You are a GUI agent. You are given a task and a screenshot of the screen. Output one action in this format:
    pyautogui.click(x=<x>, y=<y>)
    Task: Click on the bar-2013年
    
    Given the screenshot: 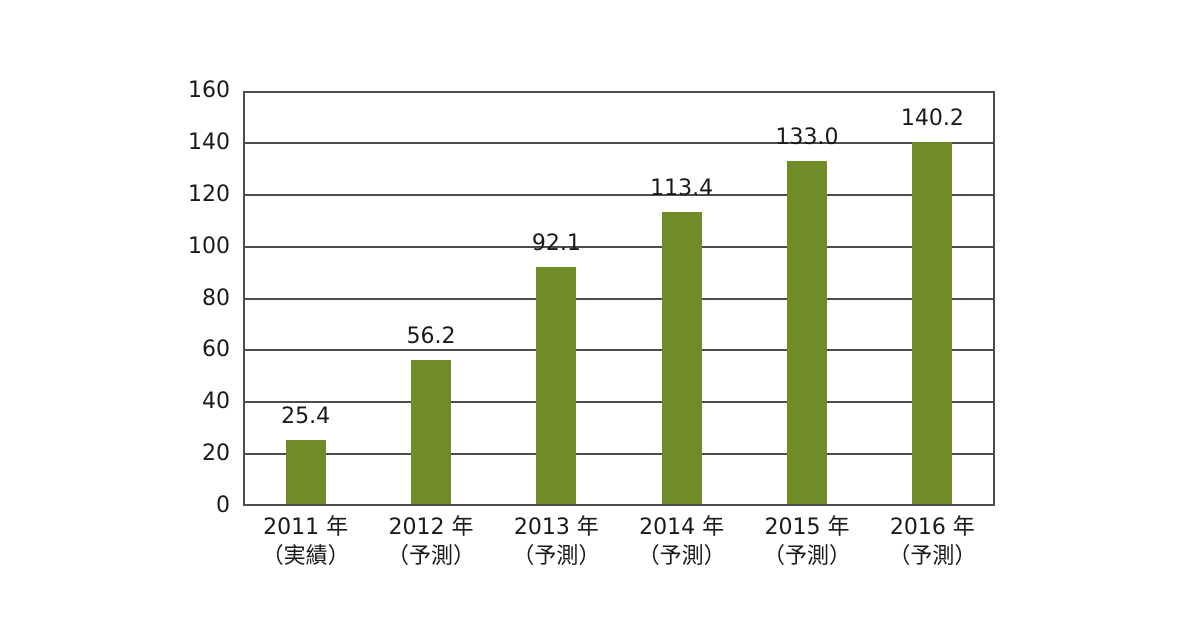 What is the action you would take?
    pyautogui.click(x=556, y=386)
    